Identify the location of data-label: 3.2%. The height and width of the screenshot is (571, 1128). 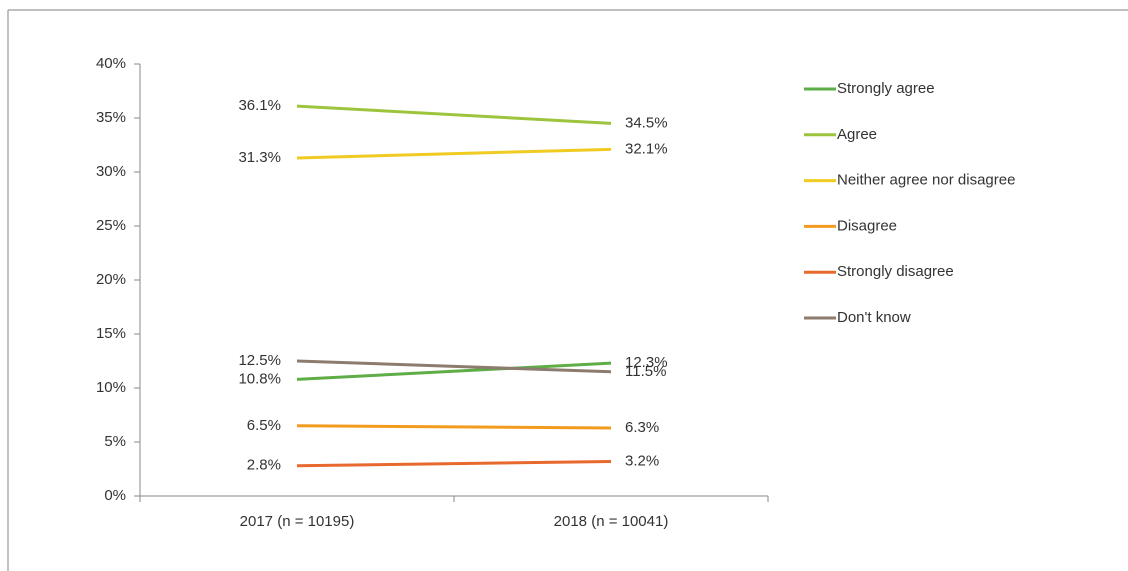
(642, 460).